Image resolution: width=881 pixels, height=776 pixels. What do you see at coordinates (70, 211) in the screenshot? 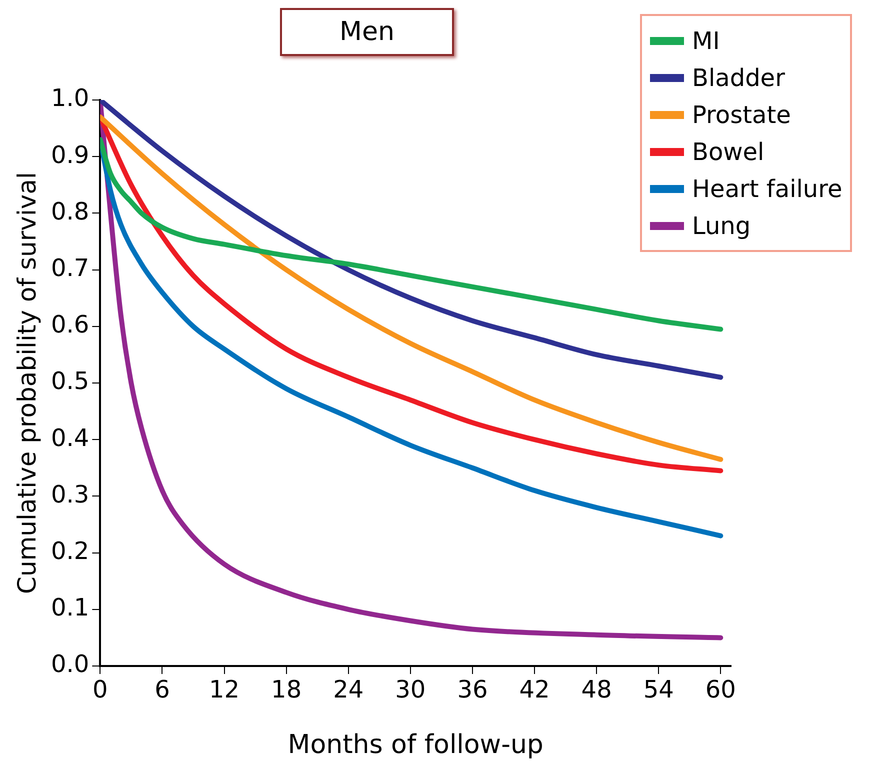
I see `y-tick-label: 0.8` at bounding box center [70, 211].